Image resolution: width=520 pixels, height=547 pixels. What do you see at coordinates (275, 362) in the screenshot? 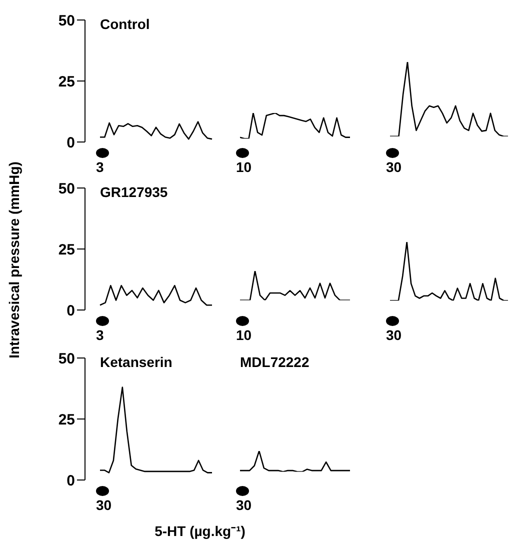
I see `chart-title: MDL72222` at bounding box center [275, 362].